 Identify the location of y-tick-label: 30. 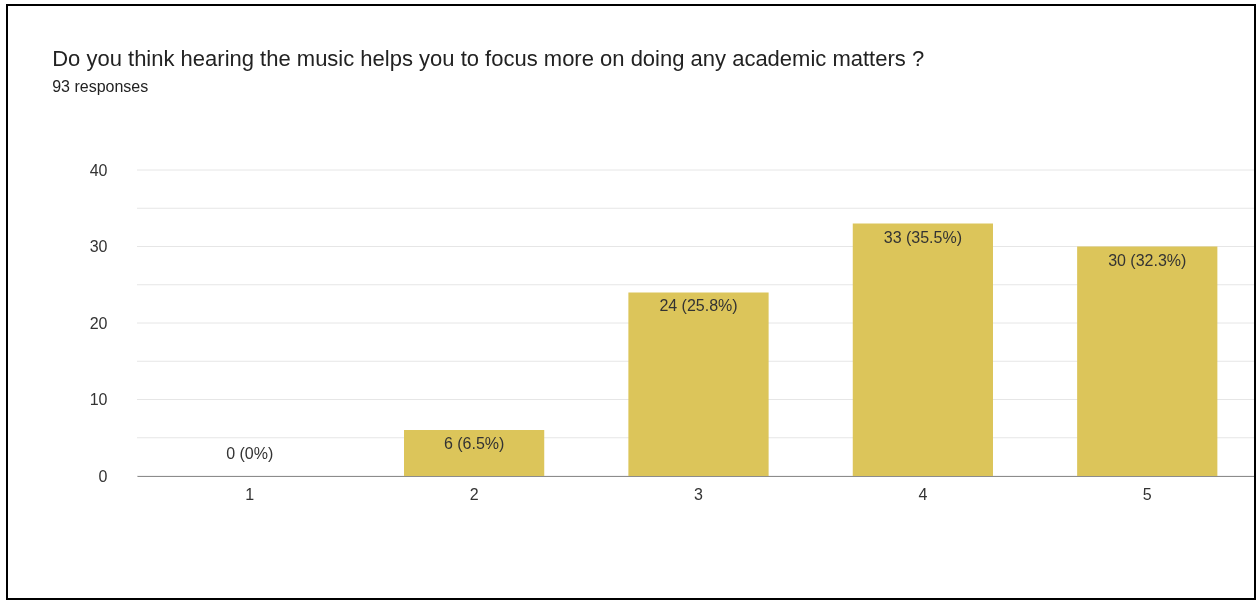
(98, 246).